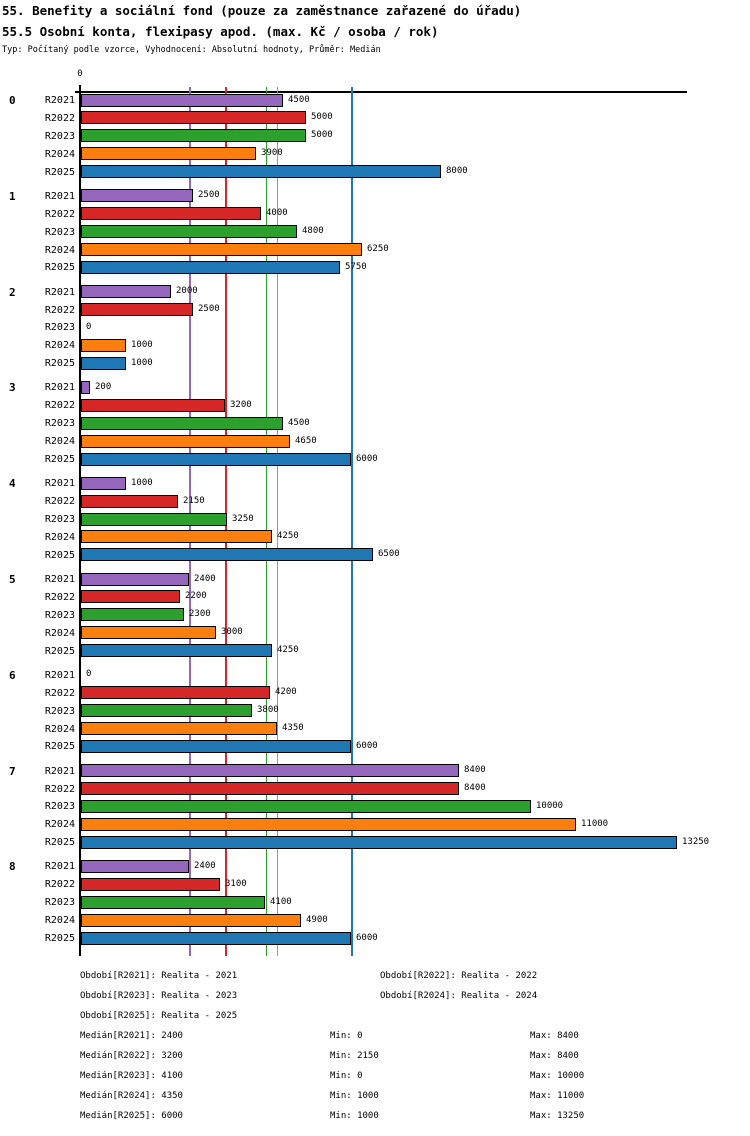 The width and height of the screenshot is (750, 1136). I want to click on x-axis-line, so click(381, 92).